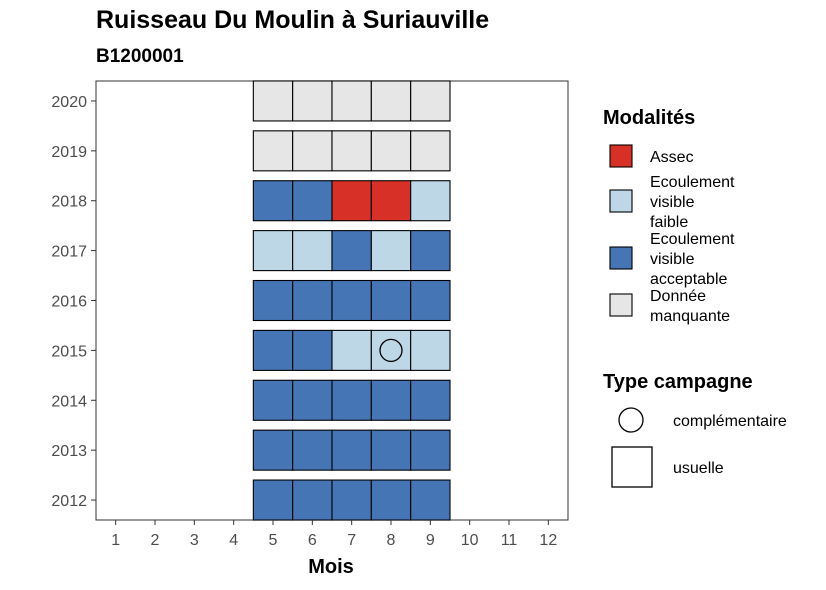 The width and height of the screenshot is (826, 590). What do you see at coordinates (69, 401) in the screenshot?
I see `y-tick-label: 2014` at bounding box center [69, 401].